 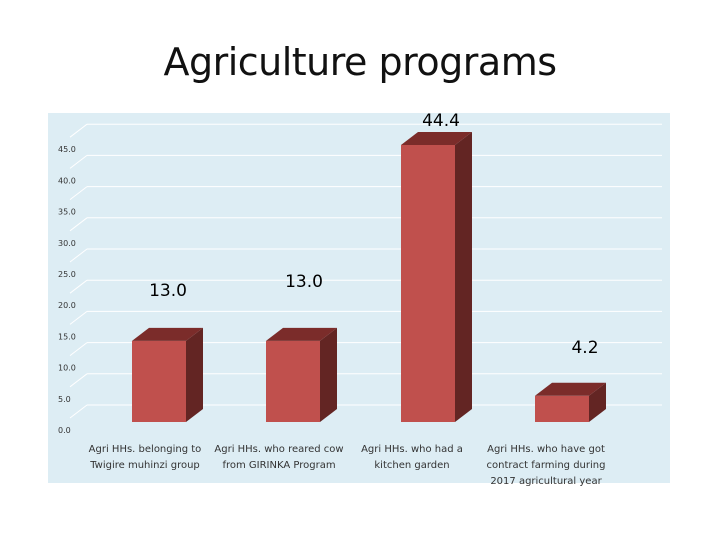 What do you see at coordinates (67, 274) in the screenshot?
I see `y-tick-label: 25.0` at bounding box center [67, 274].